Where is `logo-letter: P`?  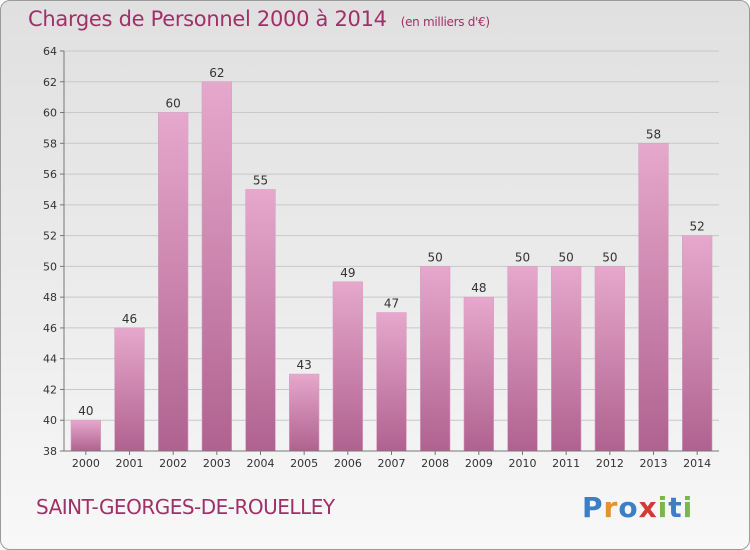
logo-letter: P is located at coordinates (593, 507).